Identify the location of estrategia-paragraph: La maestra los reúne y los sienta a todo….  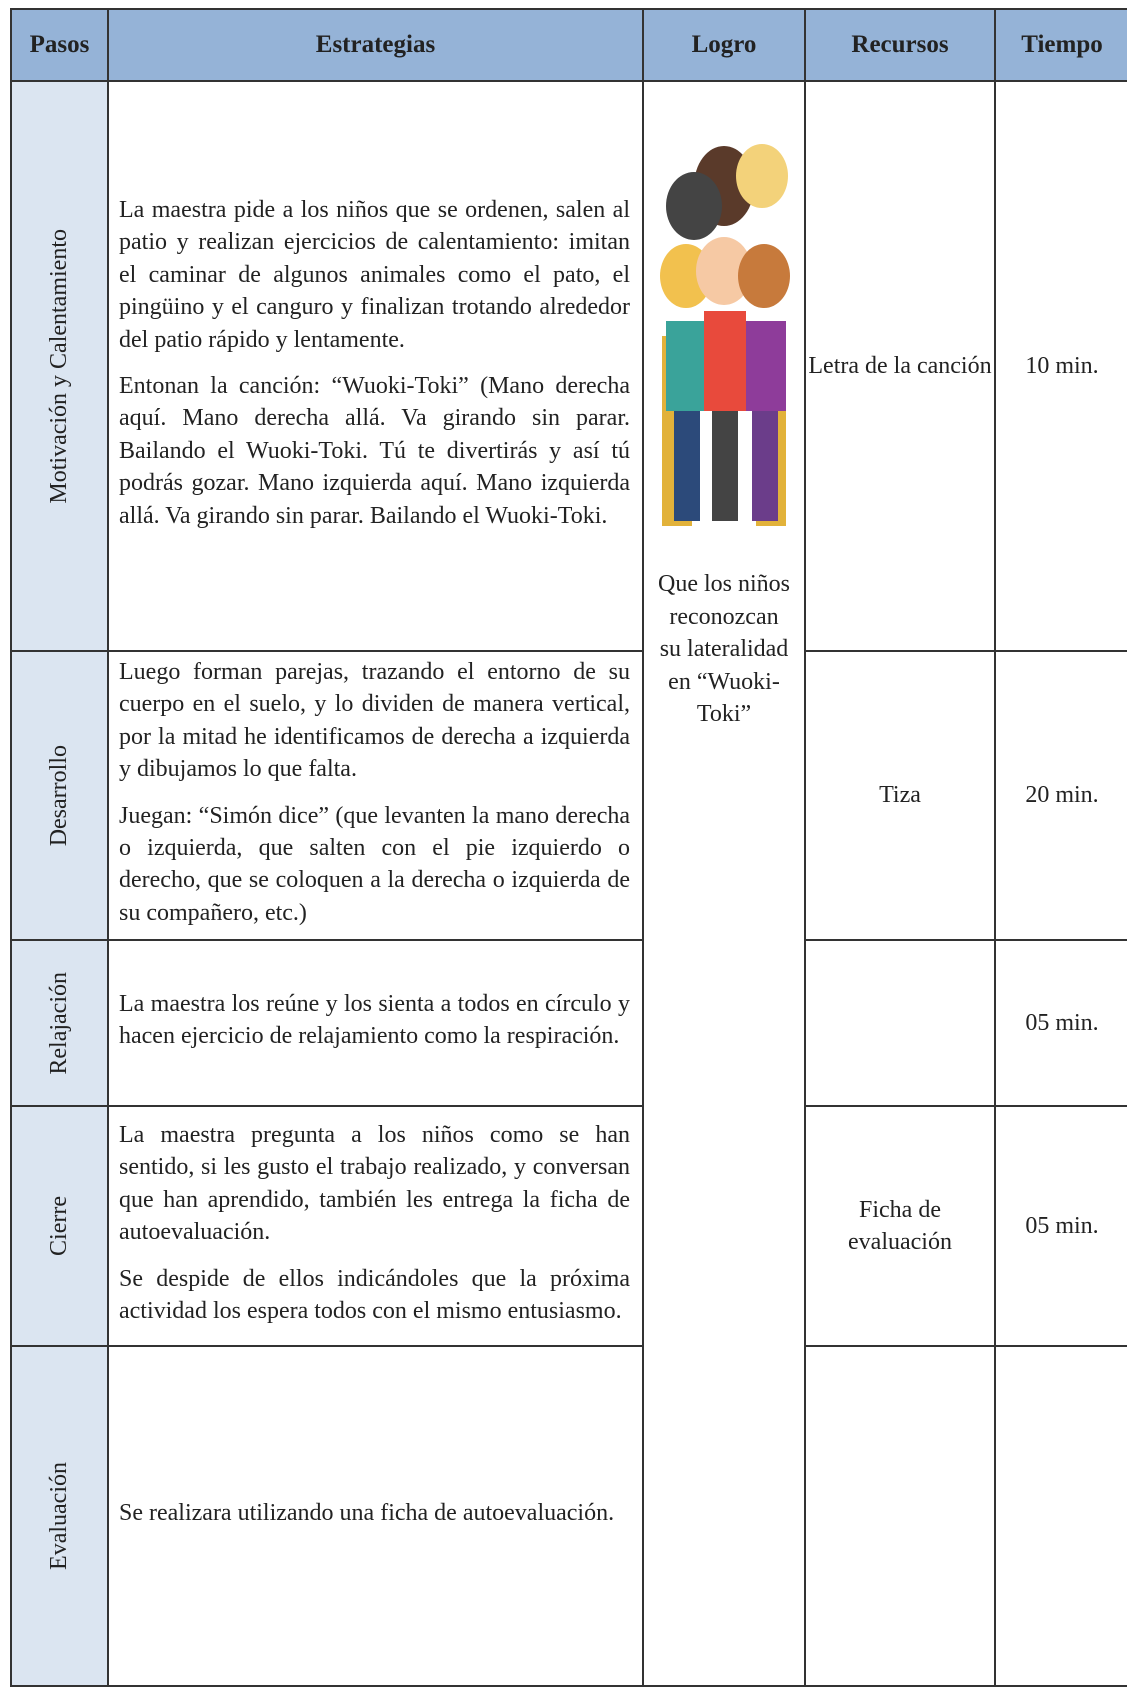
(374, 1020).